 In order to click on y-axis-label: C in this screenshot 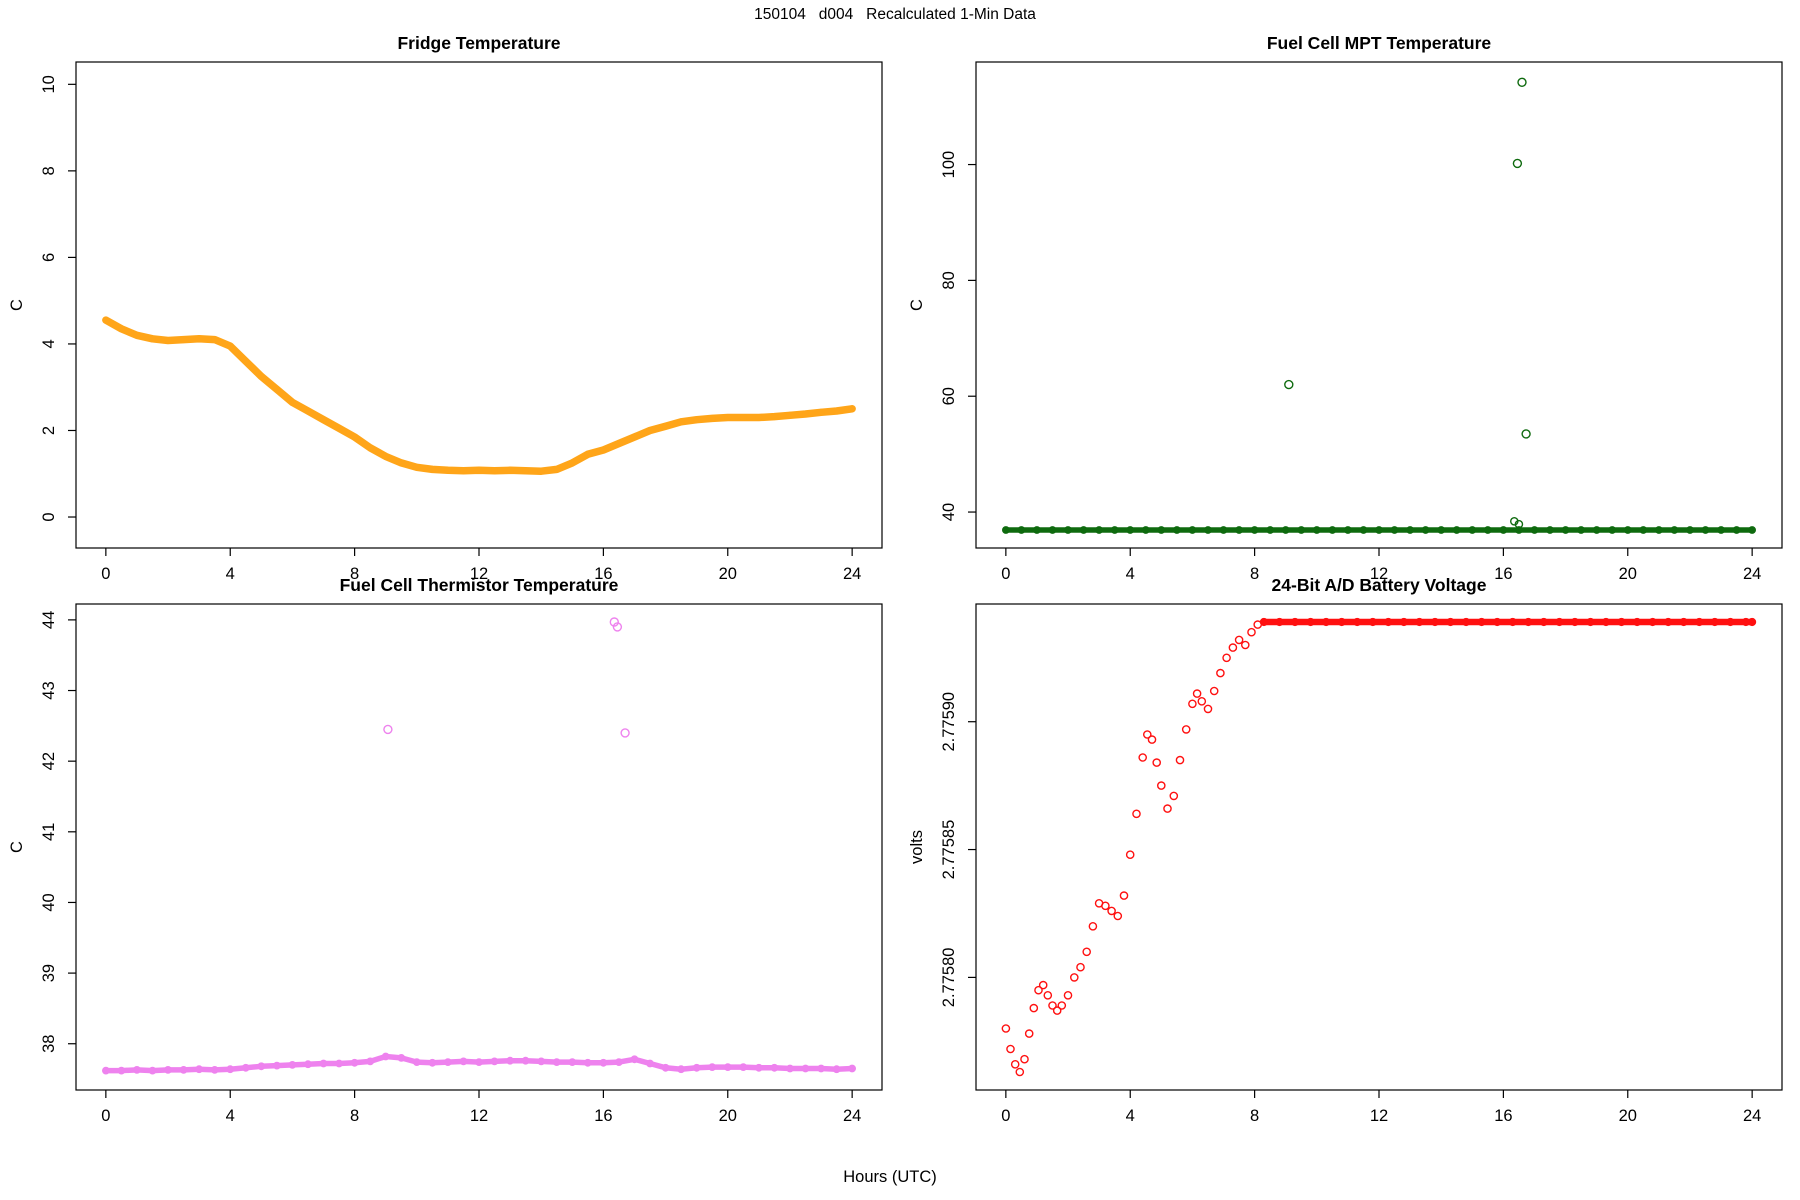, I will do `click(17, 305)`.